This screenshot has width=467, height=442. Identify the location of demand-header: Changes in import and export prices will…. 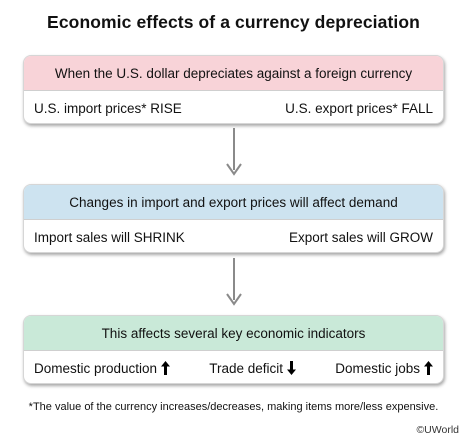
(233, 202).